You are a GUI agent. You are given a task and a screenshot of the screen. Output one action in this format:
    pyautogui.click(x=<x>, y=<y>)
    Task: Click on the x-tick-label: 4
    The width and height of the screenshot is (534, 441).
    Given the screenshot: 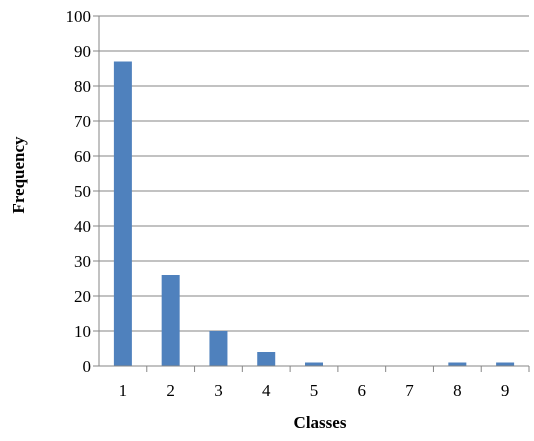 What is the action you would take?
    pyautogui.click(x=266, y=390)
    